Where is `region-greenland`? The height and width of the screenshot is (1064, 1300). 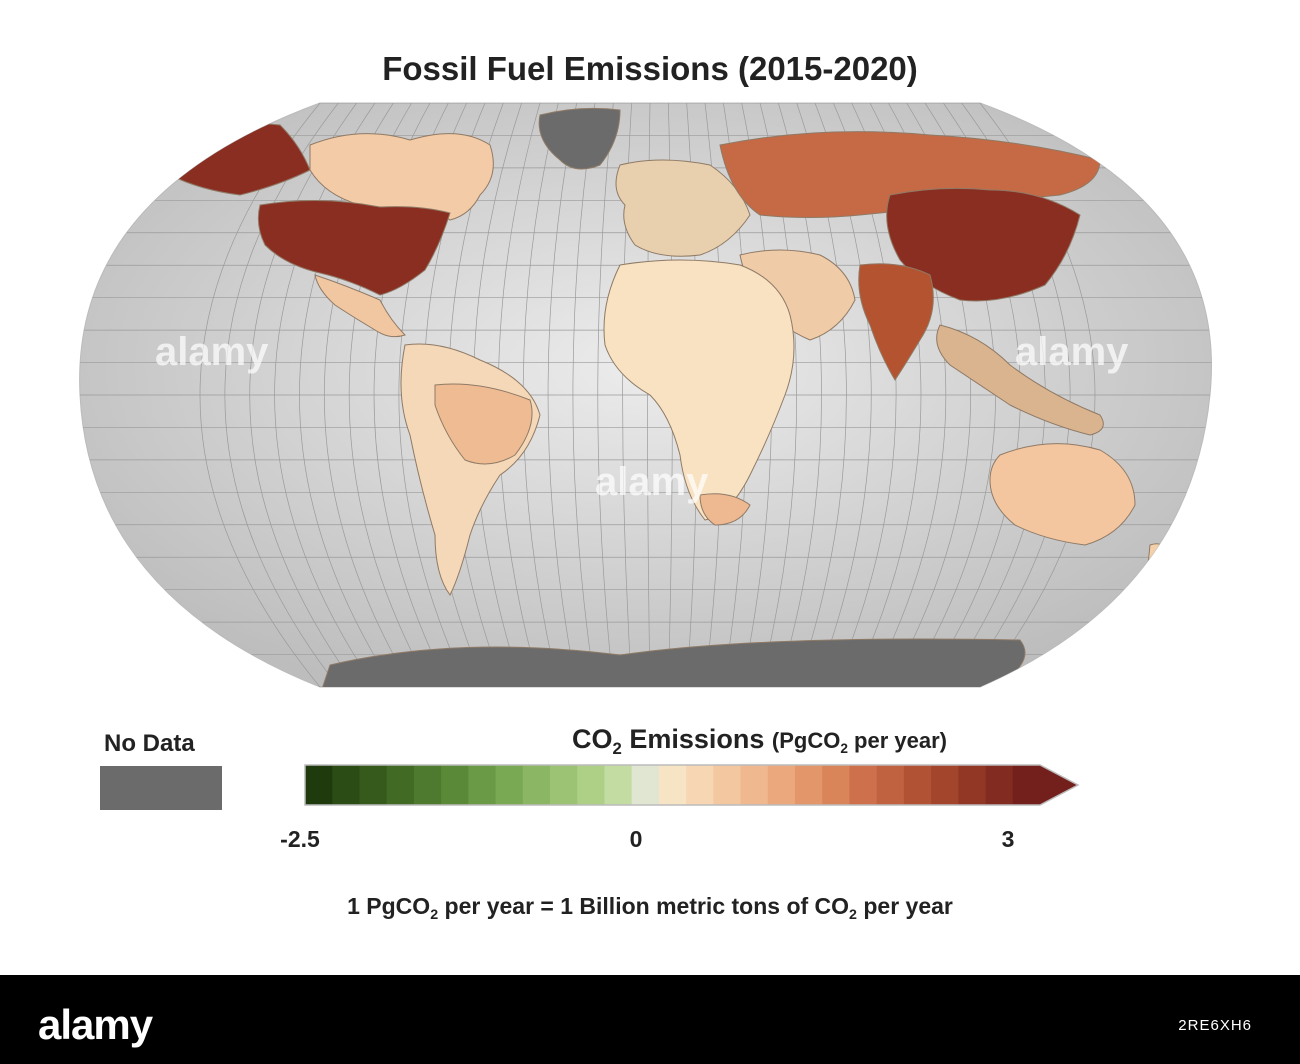 region-greenland is located at coordinates (579, 138).